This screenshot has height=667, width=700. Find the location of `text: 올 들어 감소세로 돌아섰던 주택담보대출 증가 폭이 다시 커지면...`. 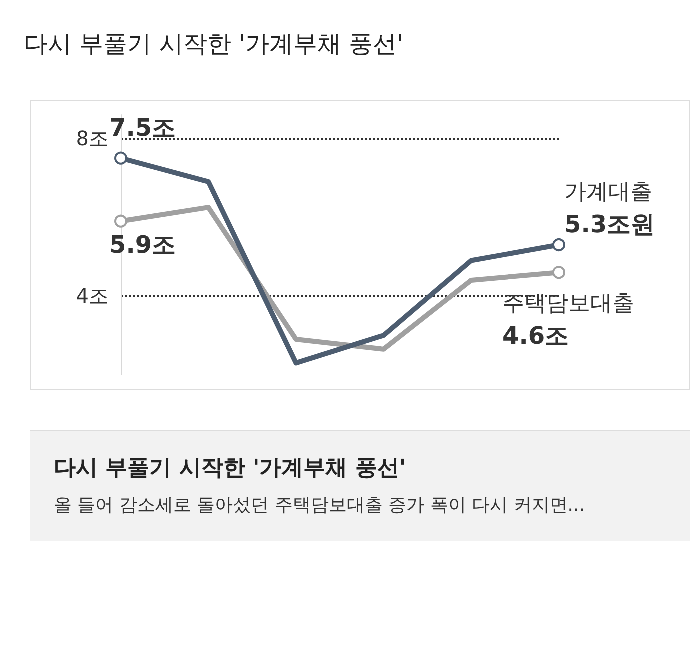

text: 올 들어 감소세로 돌아섰던 주택담보대출 증가 폭이 다시 커지면... is located at coordinates (320, 505).